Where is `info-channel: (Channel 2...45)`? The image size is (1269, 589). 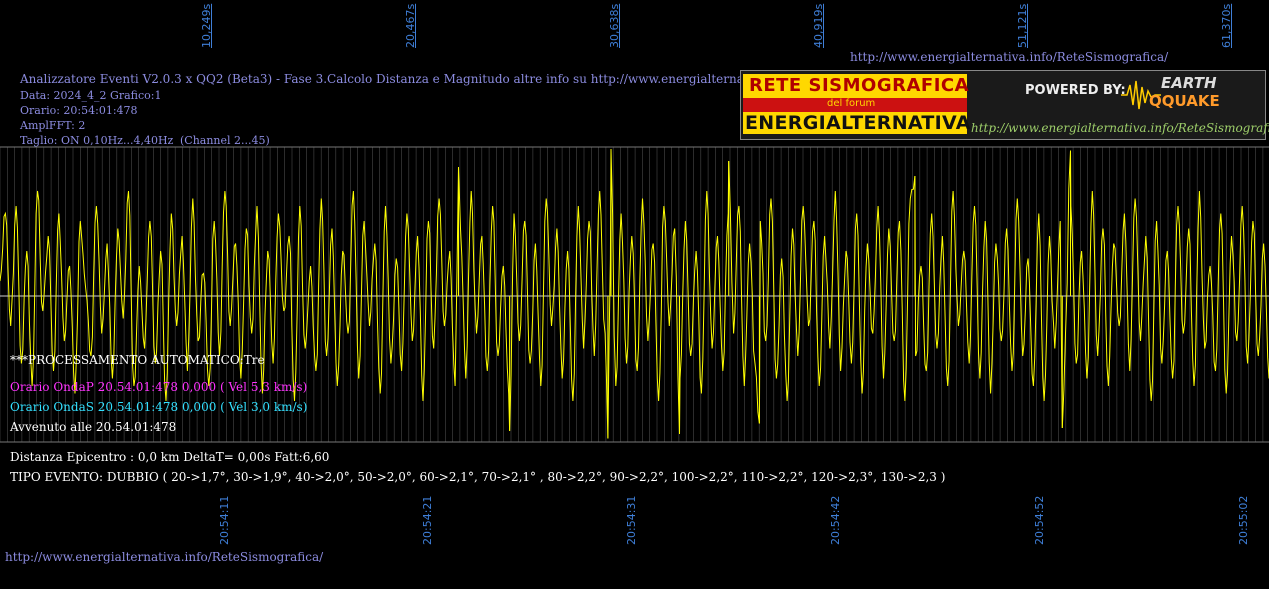
info-channel: (Channel 2...45) is located at coordinates (225, 140).